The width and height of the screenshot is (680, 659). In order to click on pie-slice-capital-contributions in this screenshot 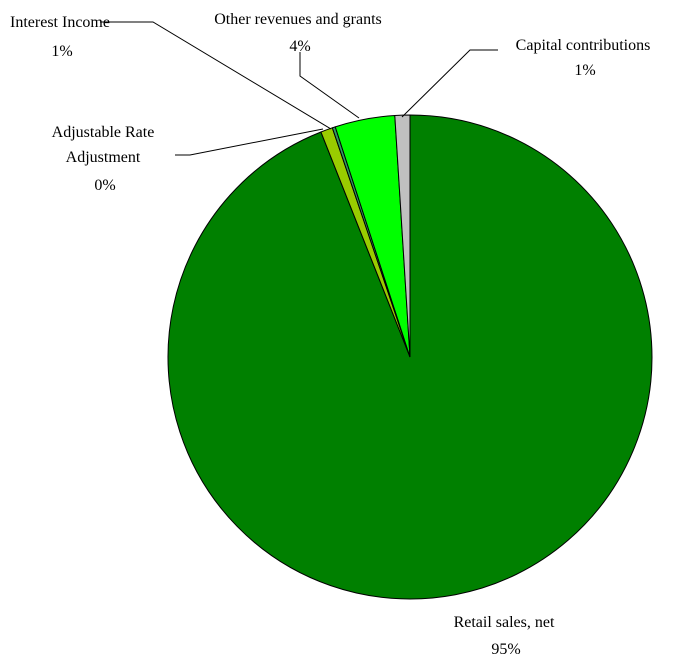, I will do `click(402, 236)`.